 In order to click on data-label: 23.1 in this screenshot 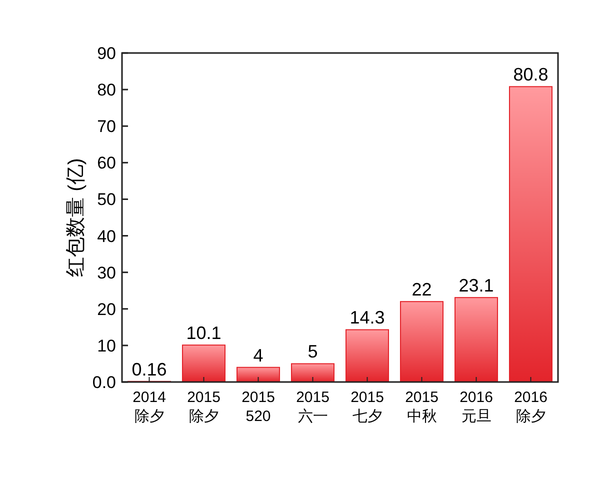, I will do `click(476, 286)`.